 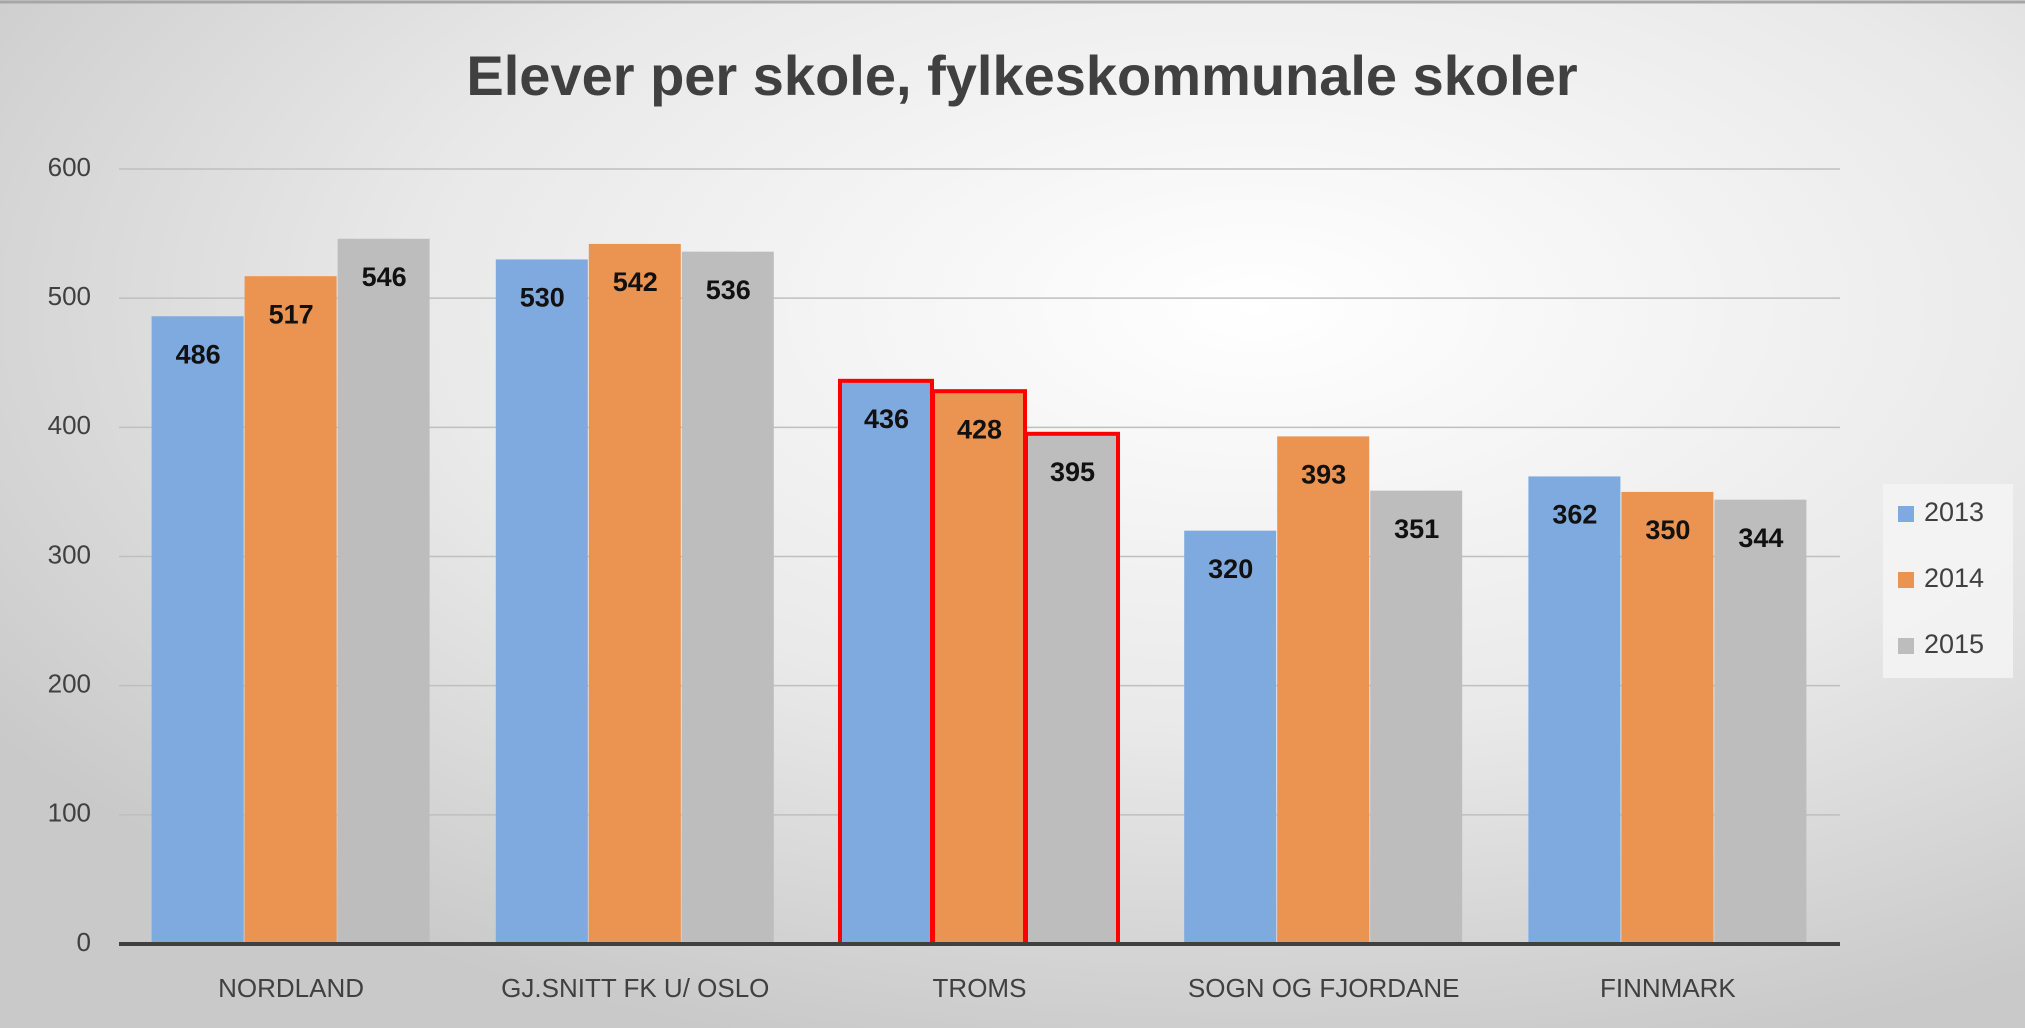 What do you see at coordinates (69, 425) in the screenshot?
I see `y-tick-label: 400` at bounding box center [69, 425].